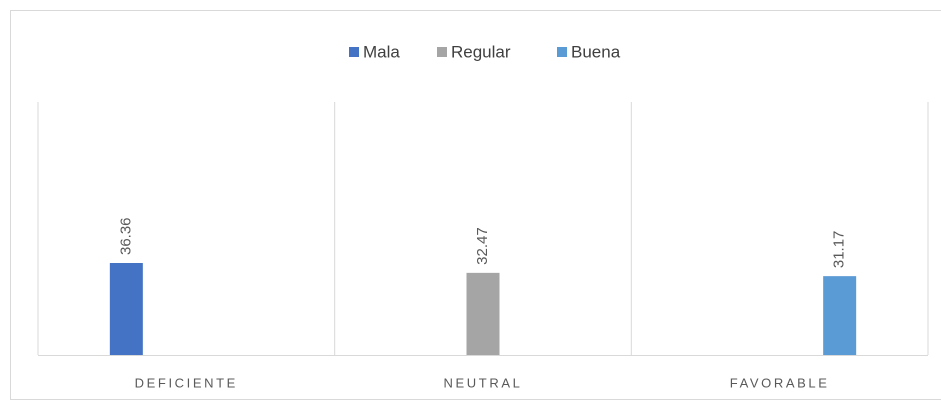 Image resolution: width=941 pixels, height=405 pixels. What do you see at coordinates (839, 250) in the screenshot?
I see `data-label: 31.17` at bounding box center [839, 250].